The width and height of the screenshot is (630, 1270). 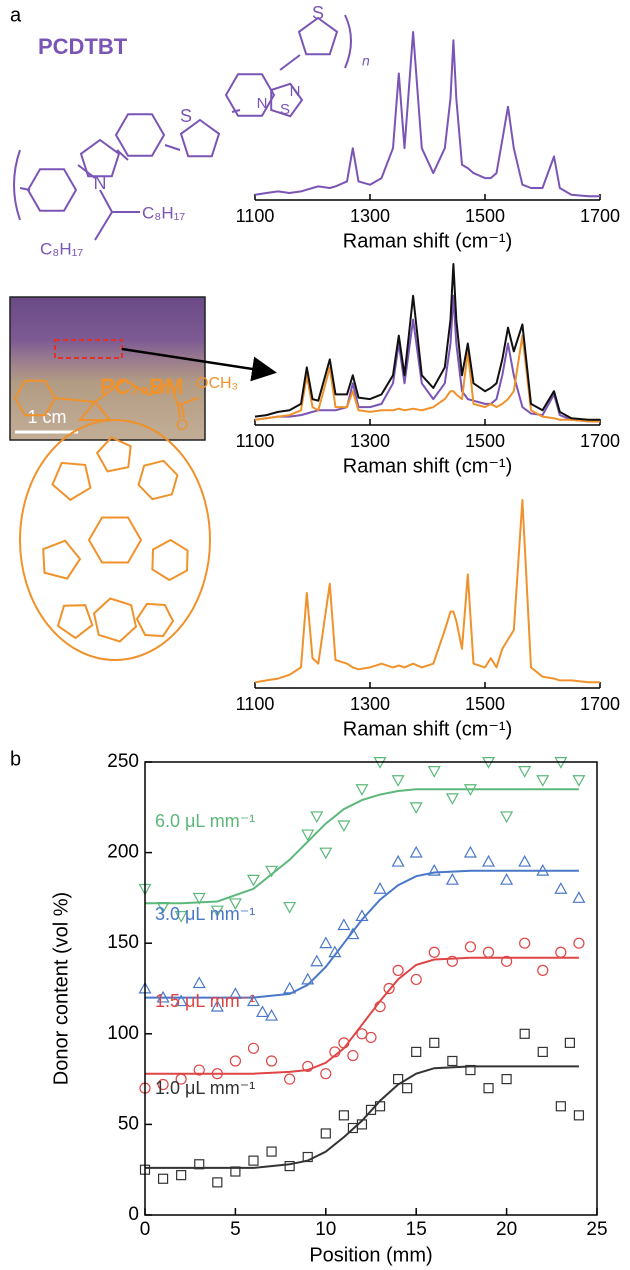 What do you see at coordinates (596, 1229) in the screenshot?
I see `x-tick-label: 25` at bounding box center [596, 1229].